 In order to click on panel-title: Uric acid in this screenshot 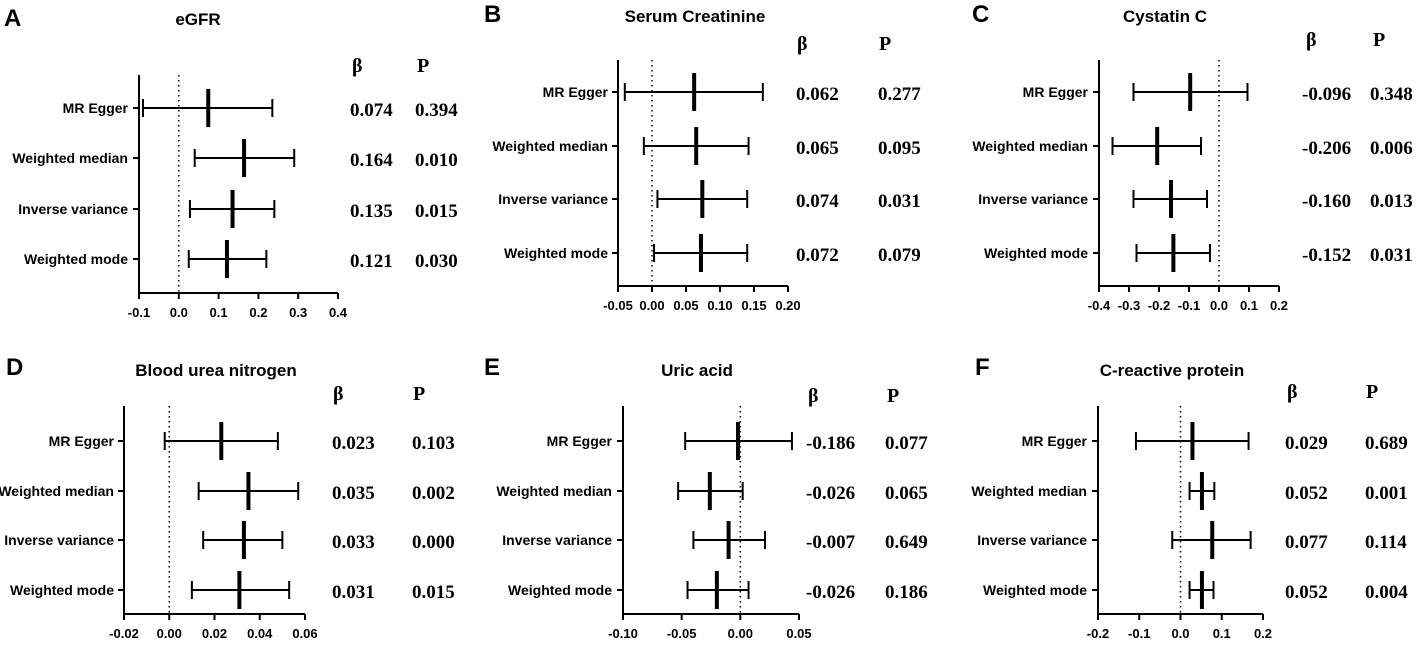, I will do `click(697, 370)`.